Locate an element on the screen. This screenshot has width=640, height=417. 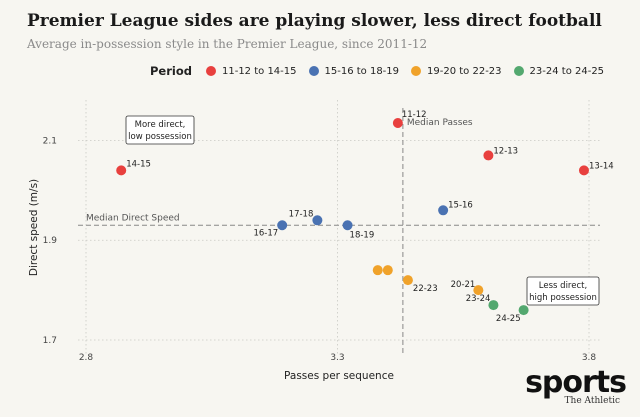
point-label-23-24: 23-24 is located at coordinates (478, 299).